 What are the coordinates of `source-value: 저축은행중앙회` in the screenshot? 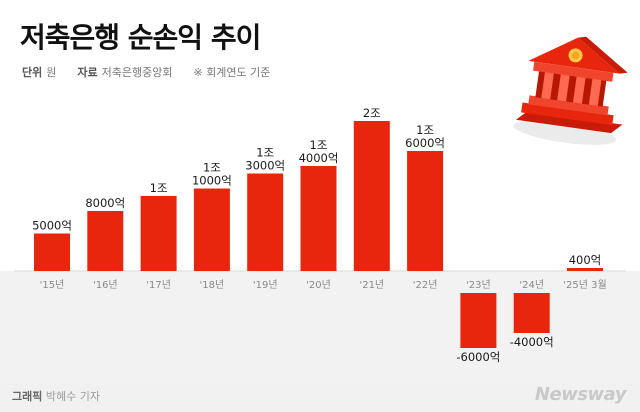 It's located at (137, 72).